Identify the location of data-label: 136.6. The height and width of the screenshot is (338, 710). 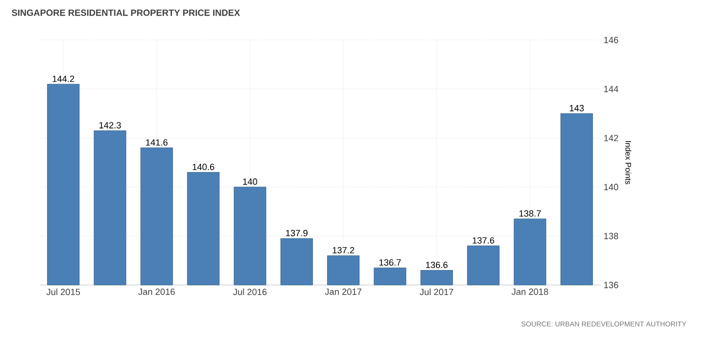
(437, 265).